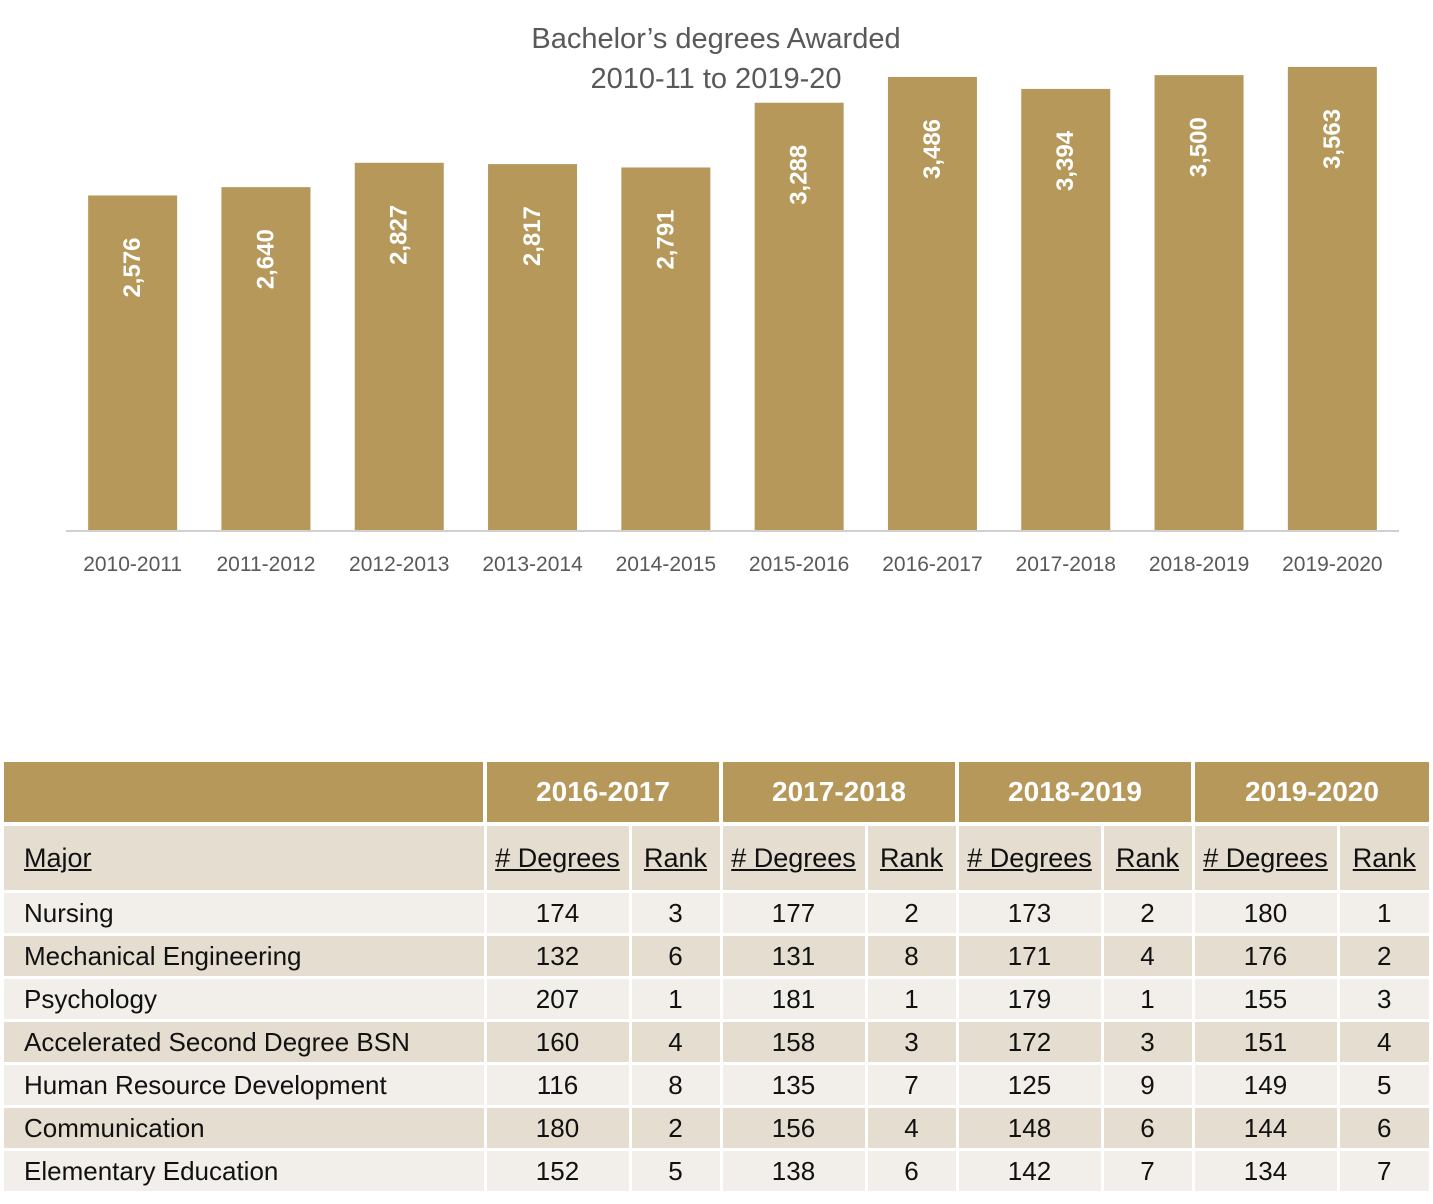  What do you see at coordinates (794, 1041) in the screenshot?
I see `degrees-cell: 158` at bounding box center [794, 1041].